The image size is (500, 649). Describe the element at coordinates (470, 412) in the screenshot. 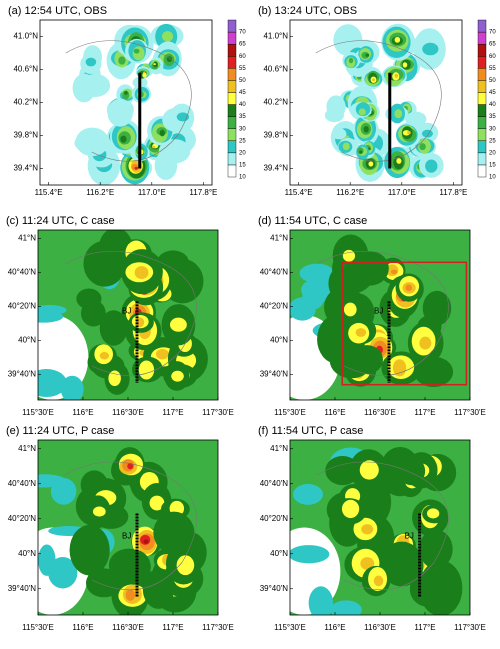

I see `x-tick-label: 117°30'E` at that location.